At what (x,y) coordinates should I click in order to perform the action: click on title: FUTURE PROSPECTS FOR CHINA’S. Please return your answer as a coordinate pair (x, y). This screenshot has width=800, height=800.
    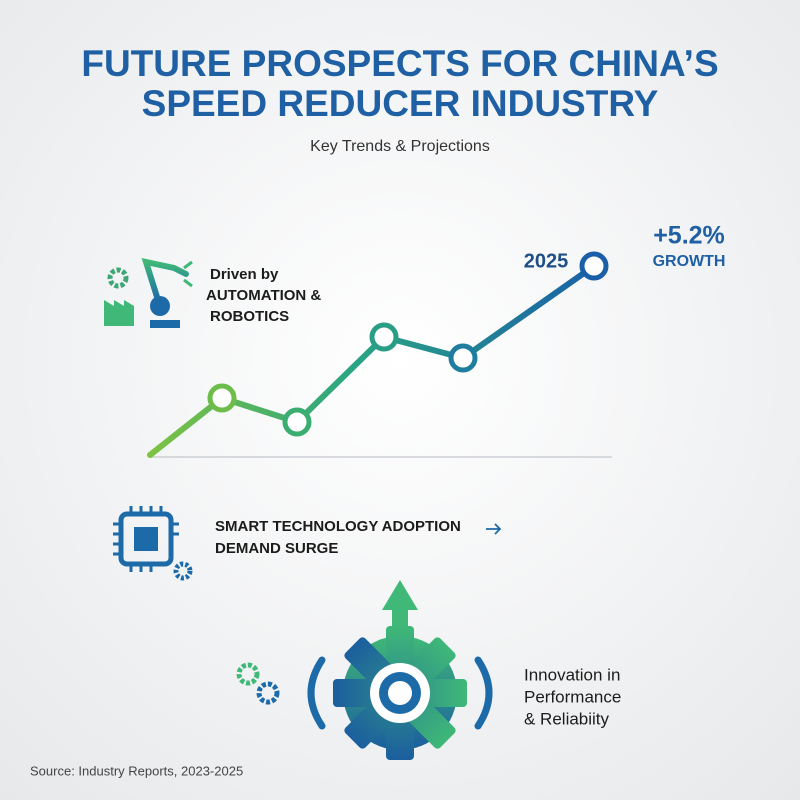
    Looking at the image, I should click on (399, 63).